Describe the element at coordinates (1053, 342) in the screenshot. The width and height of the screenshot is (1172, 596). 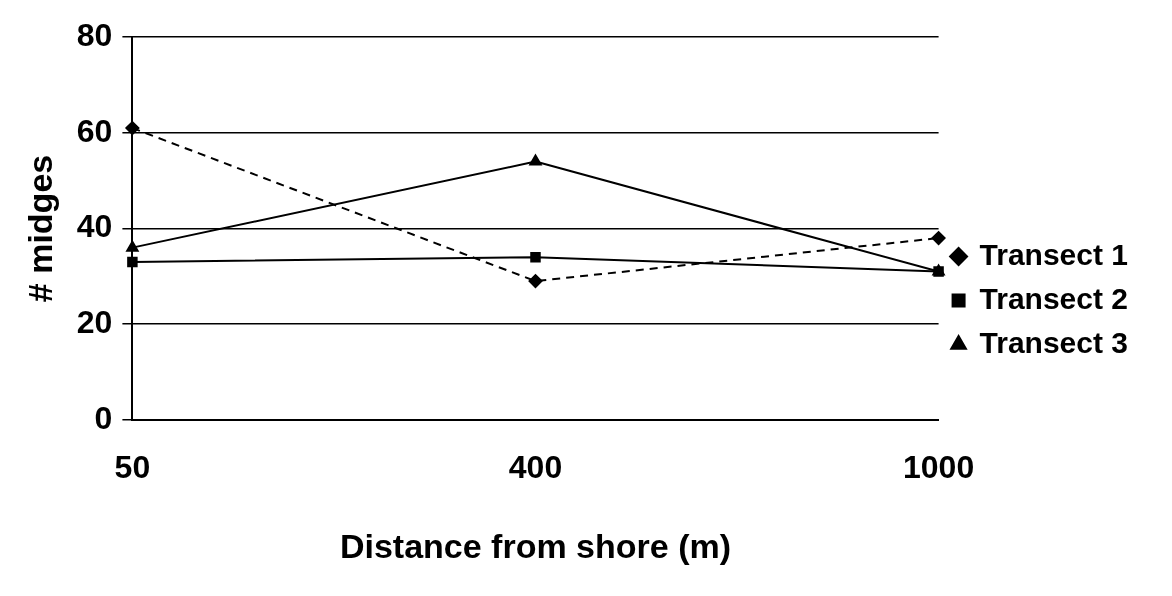
I see `legend-label: Transect 3` at that location.